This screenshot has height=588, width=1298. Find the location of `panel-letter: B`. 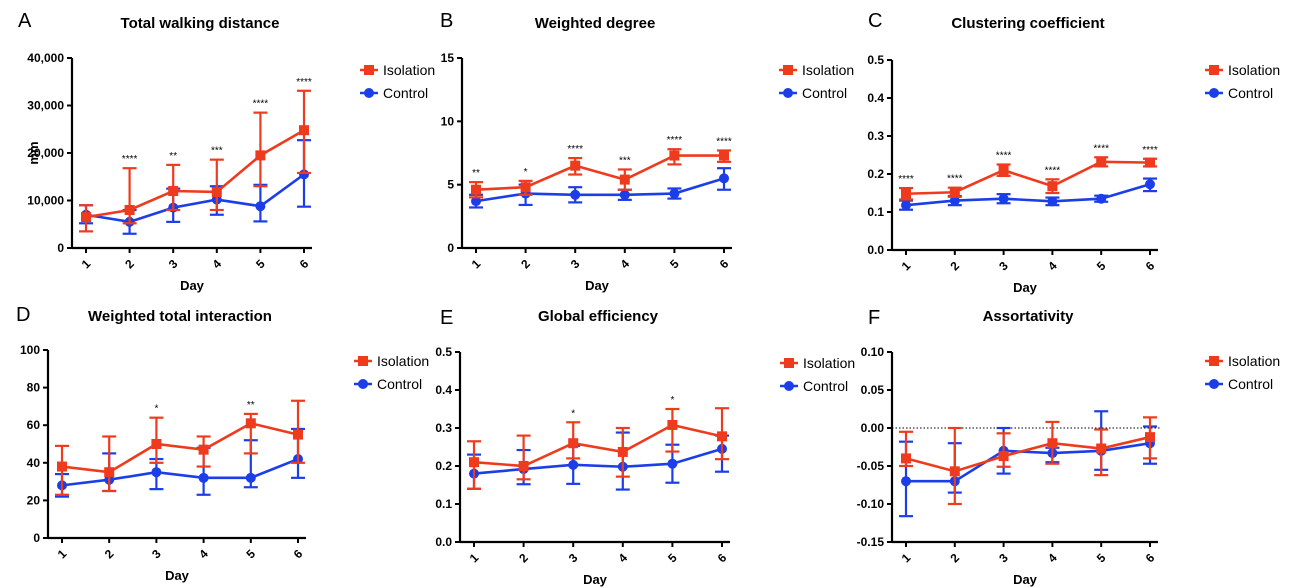

panel-letter: B is located at coordinates (446, 21).